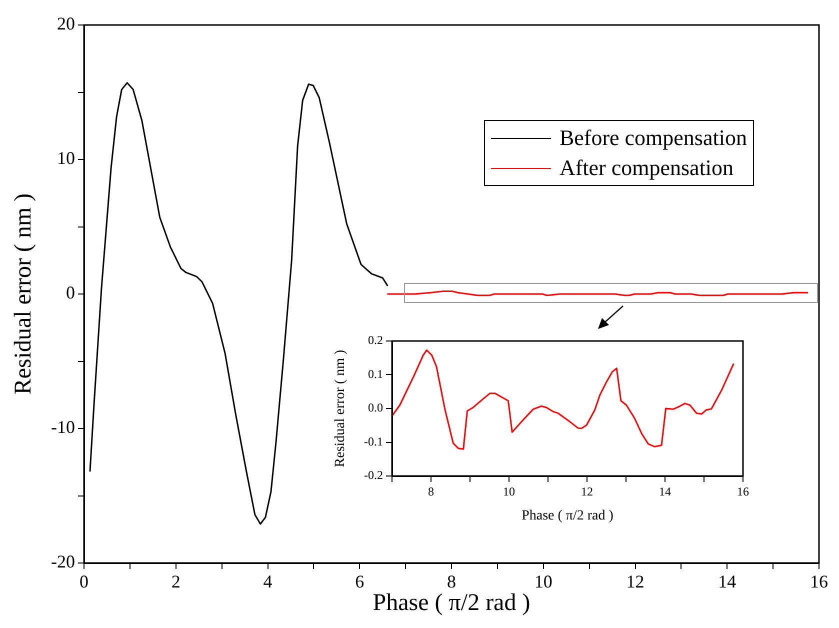 The image size is (839, 628). Describe the element at coordinates (646, 168) in the screenshot. I see `legend-label: After compensation` at that location.